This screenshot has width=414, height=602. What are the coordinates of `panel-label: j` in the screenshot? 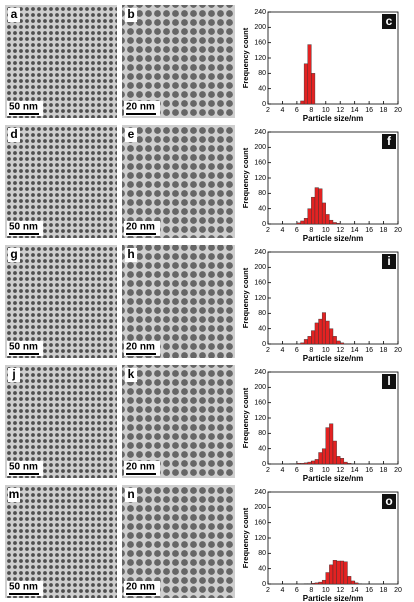 It's located at (13, 374).